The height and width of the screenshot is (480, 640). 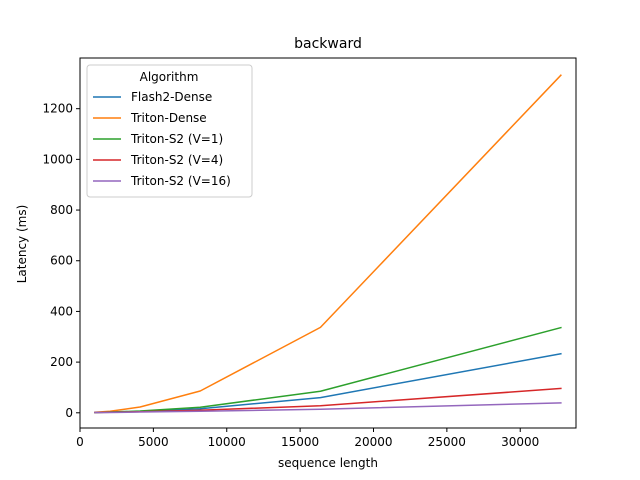 What do you see at coordinates (176, 160) in the screenshot?
I see `legend-entry-label: Triton-S2 (V=4)` at bounding box center [176, 160].